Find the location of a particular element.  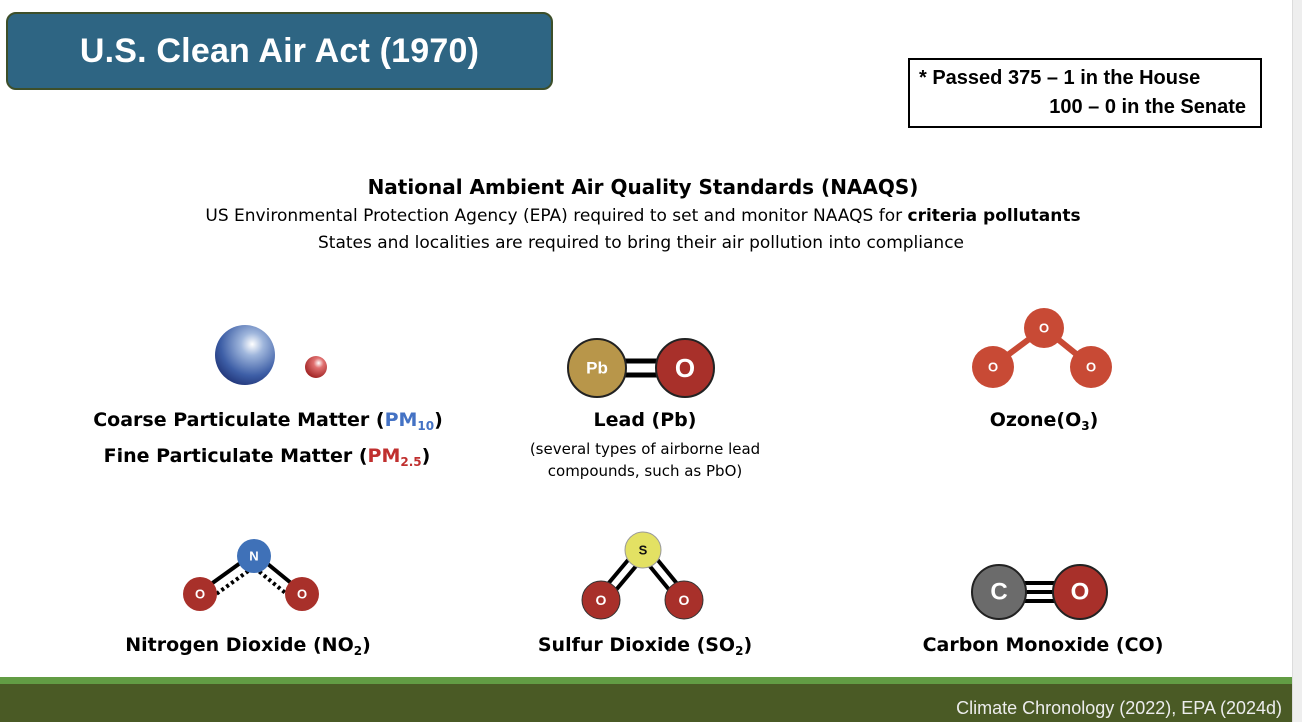

ozone-molecule: O O O is located at coordinates (1042, 348).